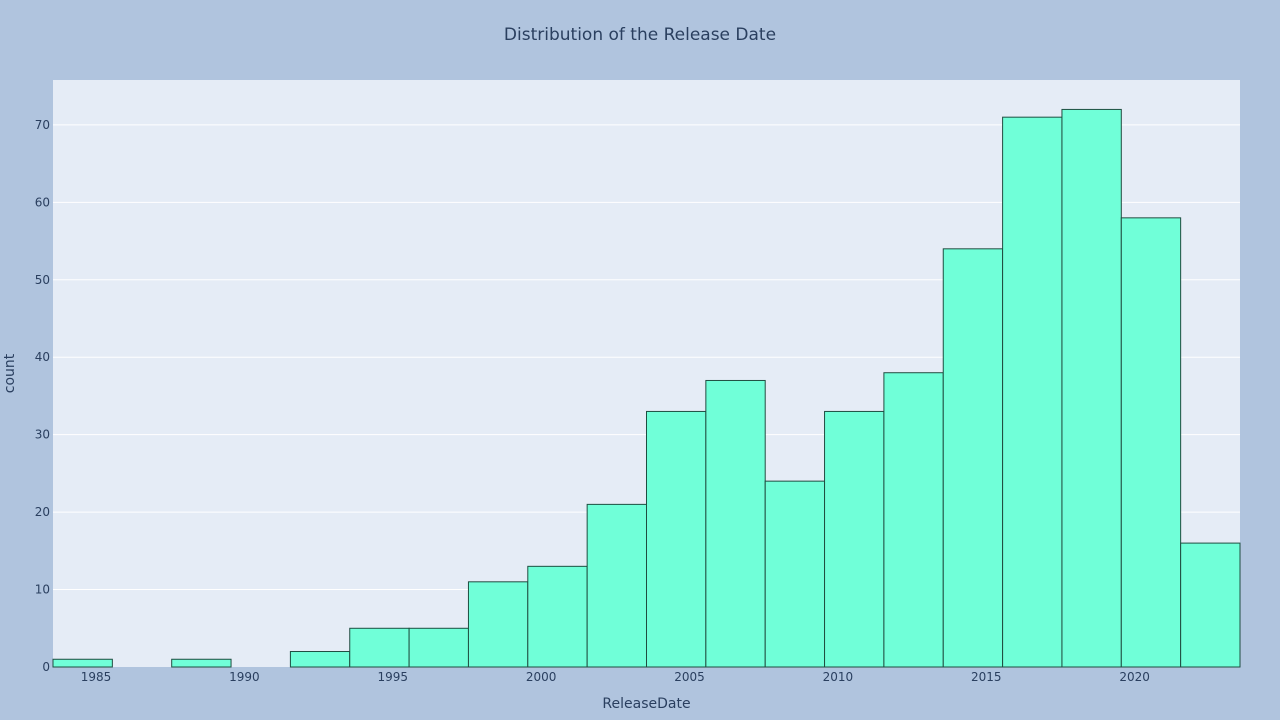 The image size is (1280, 720). What do you see at coordinates (42, 396) in the screenshot?
I see `y-axis-ticks: 0 10 20 30 40 50 60 70` at bounding box center [42, 396].